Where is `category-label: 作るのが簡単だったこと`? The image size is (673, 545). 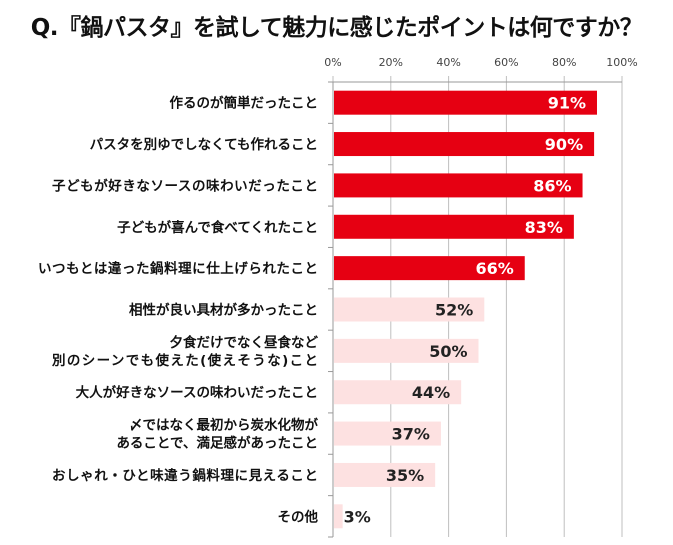
category-label: 作るのが簡単だったこと is located at coordinates (244, 103).